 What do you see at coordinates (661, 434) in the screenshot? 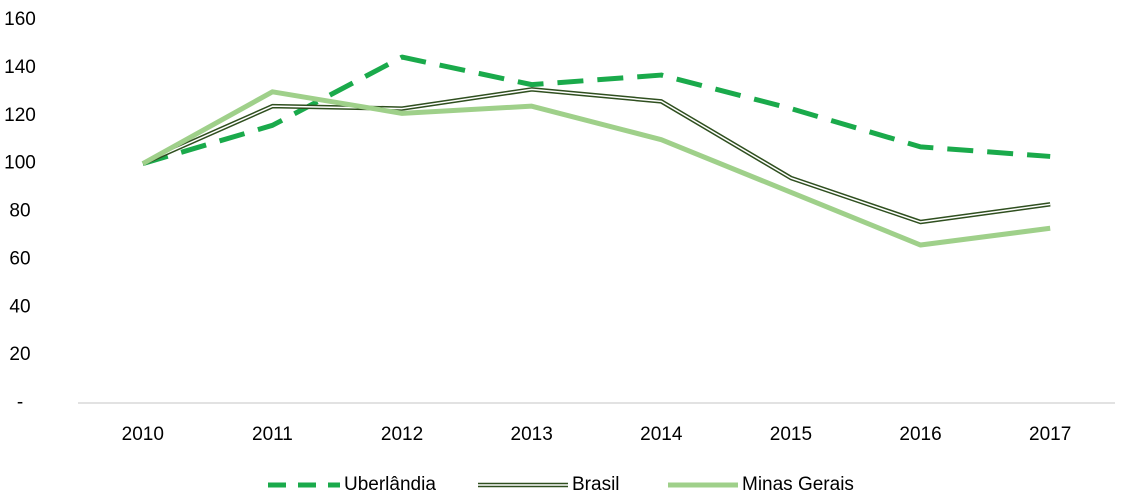
I see `x-tick-label: 2014` at bounding box center [661, 434].